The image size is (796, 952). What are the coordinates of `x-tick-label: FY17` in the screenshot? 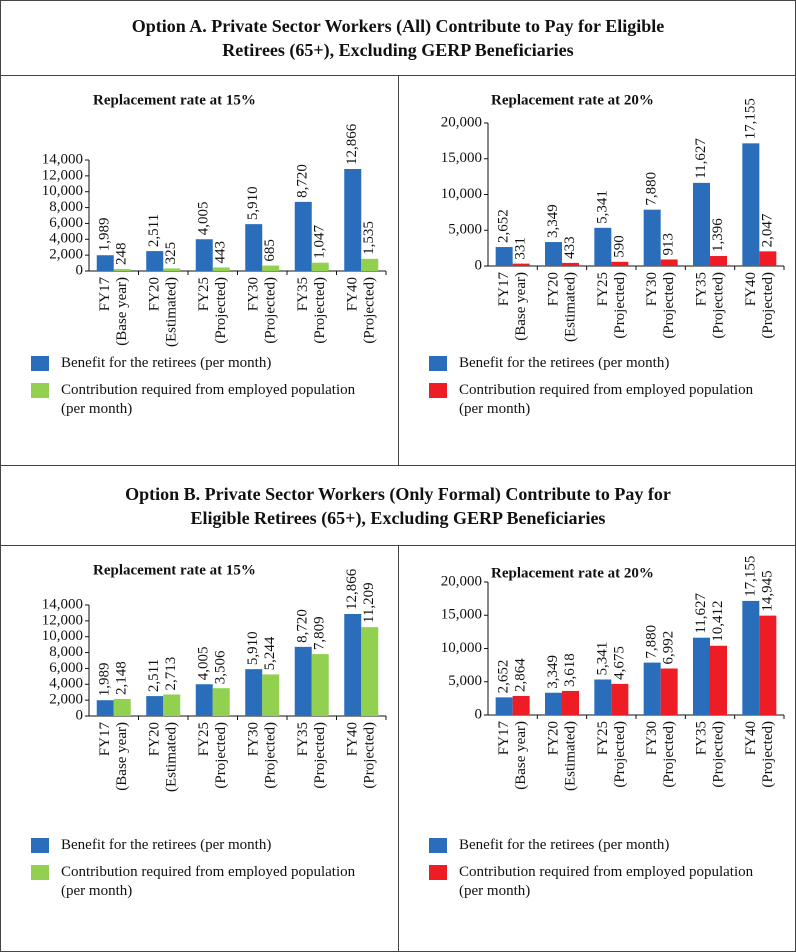 It's located at (105, 294).